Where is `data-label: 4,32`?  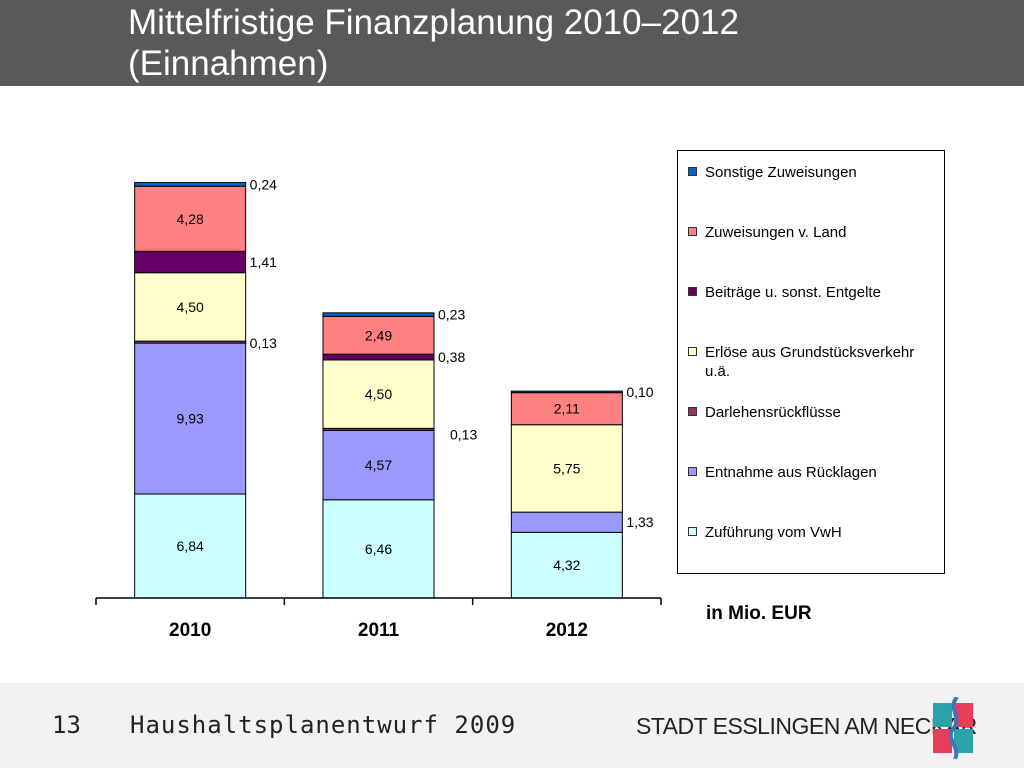 data-label: 4,32 is located at coordinates (566, 565).